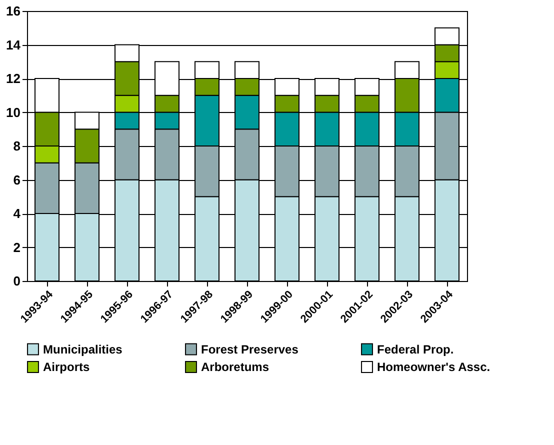 This screenshot has height=445, width=554. I want to click on y-tick-label: 8, so click(16, 146).